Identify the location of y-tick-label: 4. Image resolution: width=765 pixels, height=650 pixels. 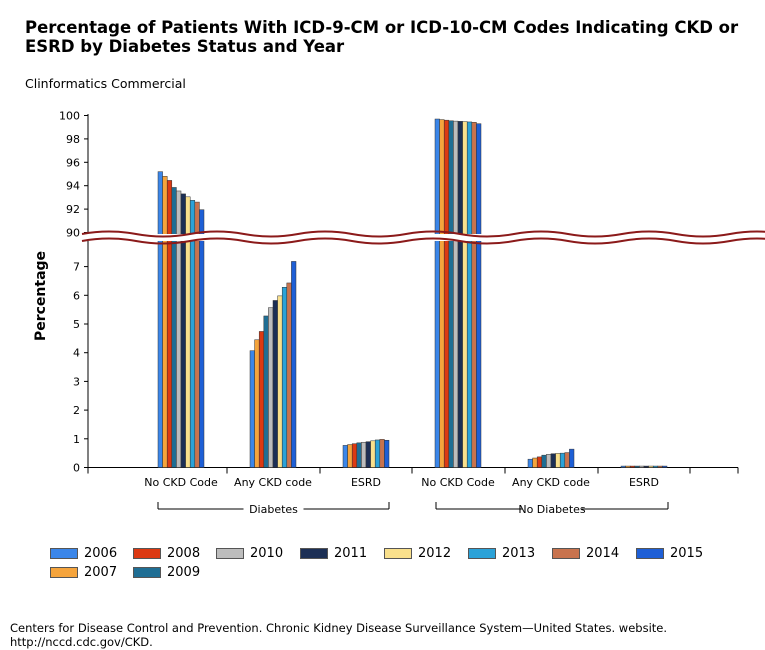
(76, 353).